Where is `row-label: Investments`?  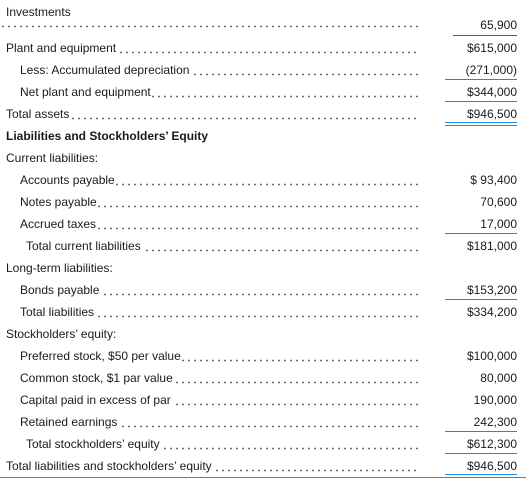 row-label: Investments is located at coordinates (39, 12).